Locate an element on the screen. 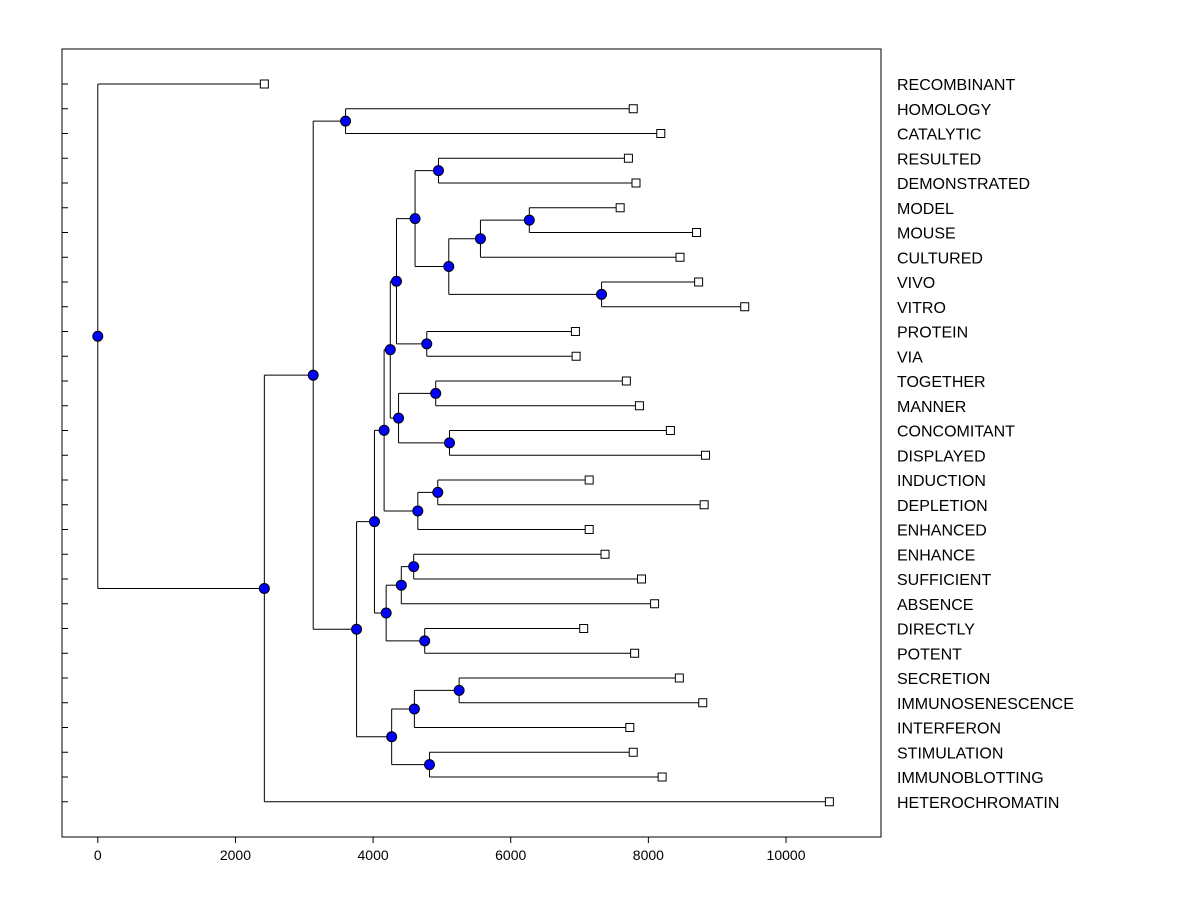 Image resolution: width=1200 pixels, height=900 pixels. leaf-label: INTERFERON is located at coordinates (949, 729).